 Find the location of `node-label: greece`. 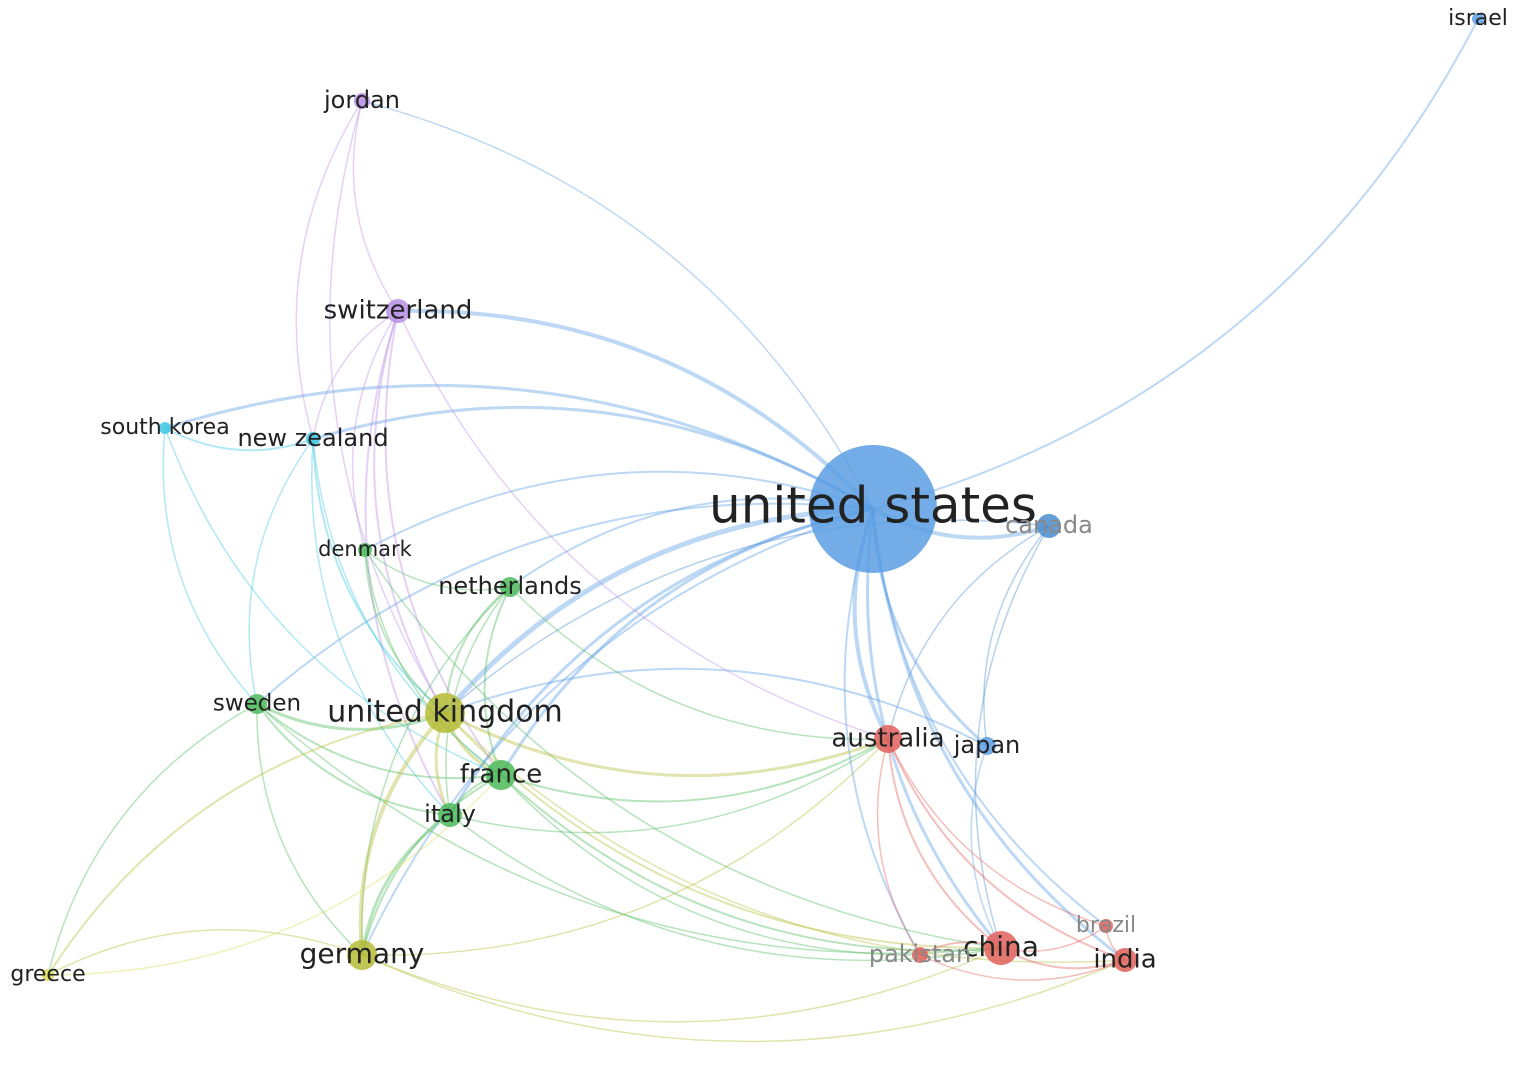

node-label: greece is located at coordinates (47, 974).